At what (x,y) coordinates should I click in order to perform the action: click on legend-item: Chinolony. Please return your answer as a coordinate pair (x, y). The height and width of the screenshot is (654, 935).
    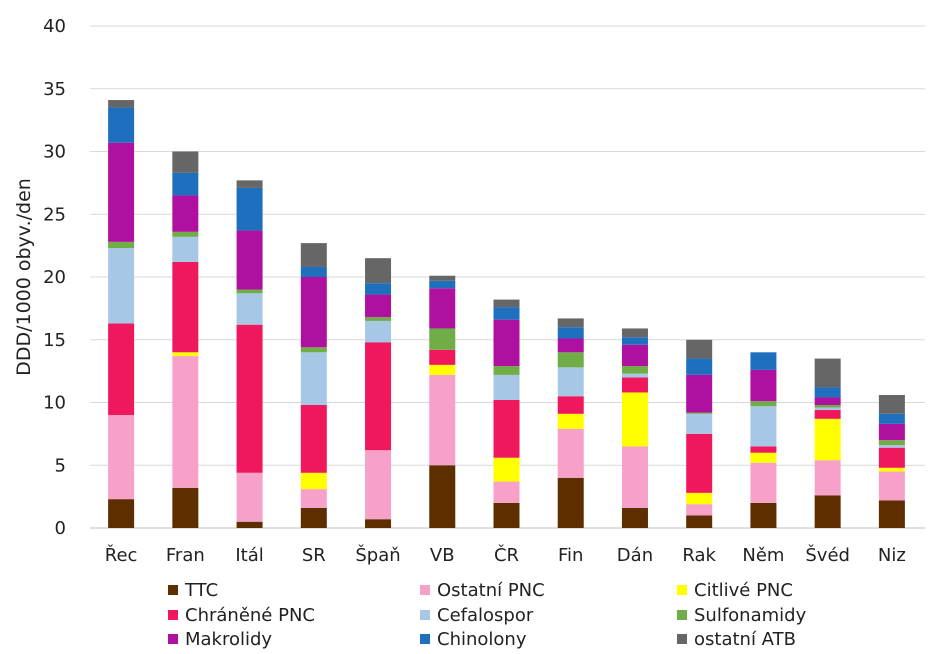
    Looking at the image, I should click on (473, 639).